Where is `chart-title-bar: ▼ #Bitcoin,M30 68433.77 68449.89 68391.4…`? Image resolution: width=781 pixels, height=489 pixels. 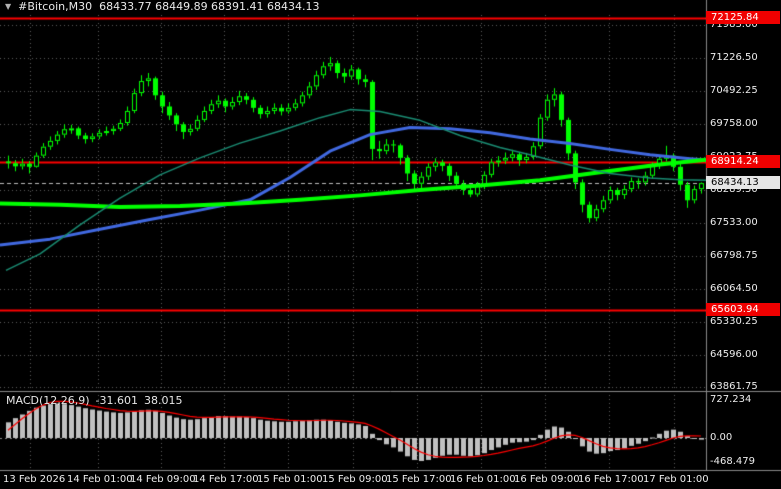
chart-title-bar: ▼ #Bitcoin,M30 68433.77 68449.89 68391.4… is located at coordinates (162, 6).